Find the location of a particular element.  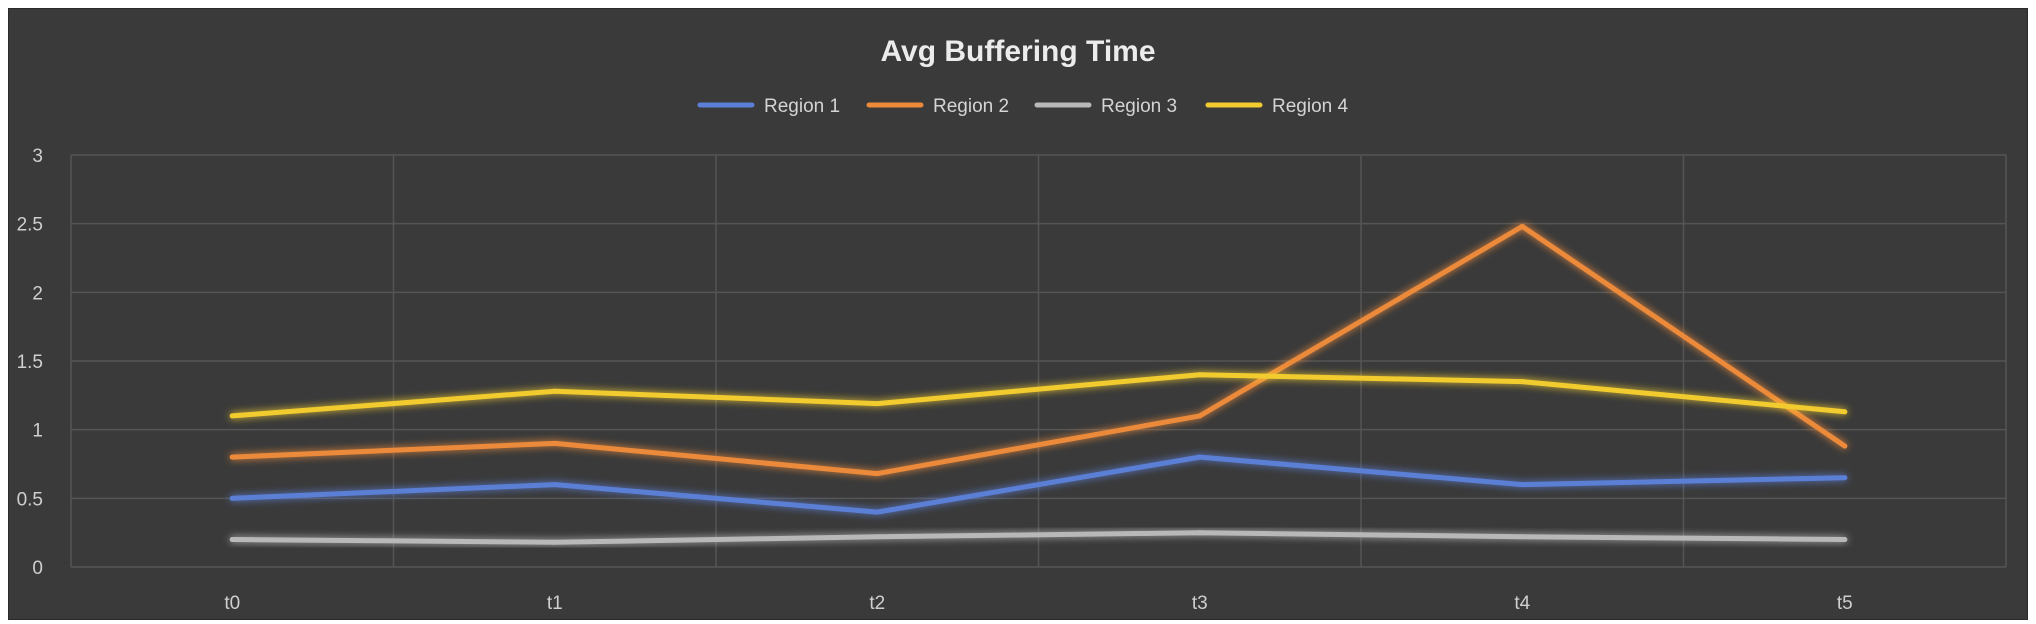

x-tick-label: t4 is located at coordinates (1522, 603).